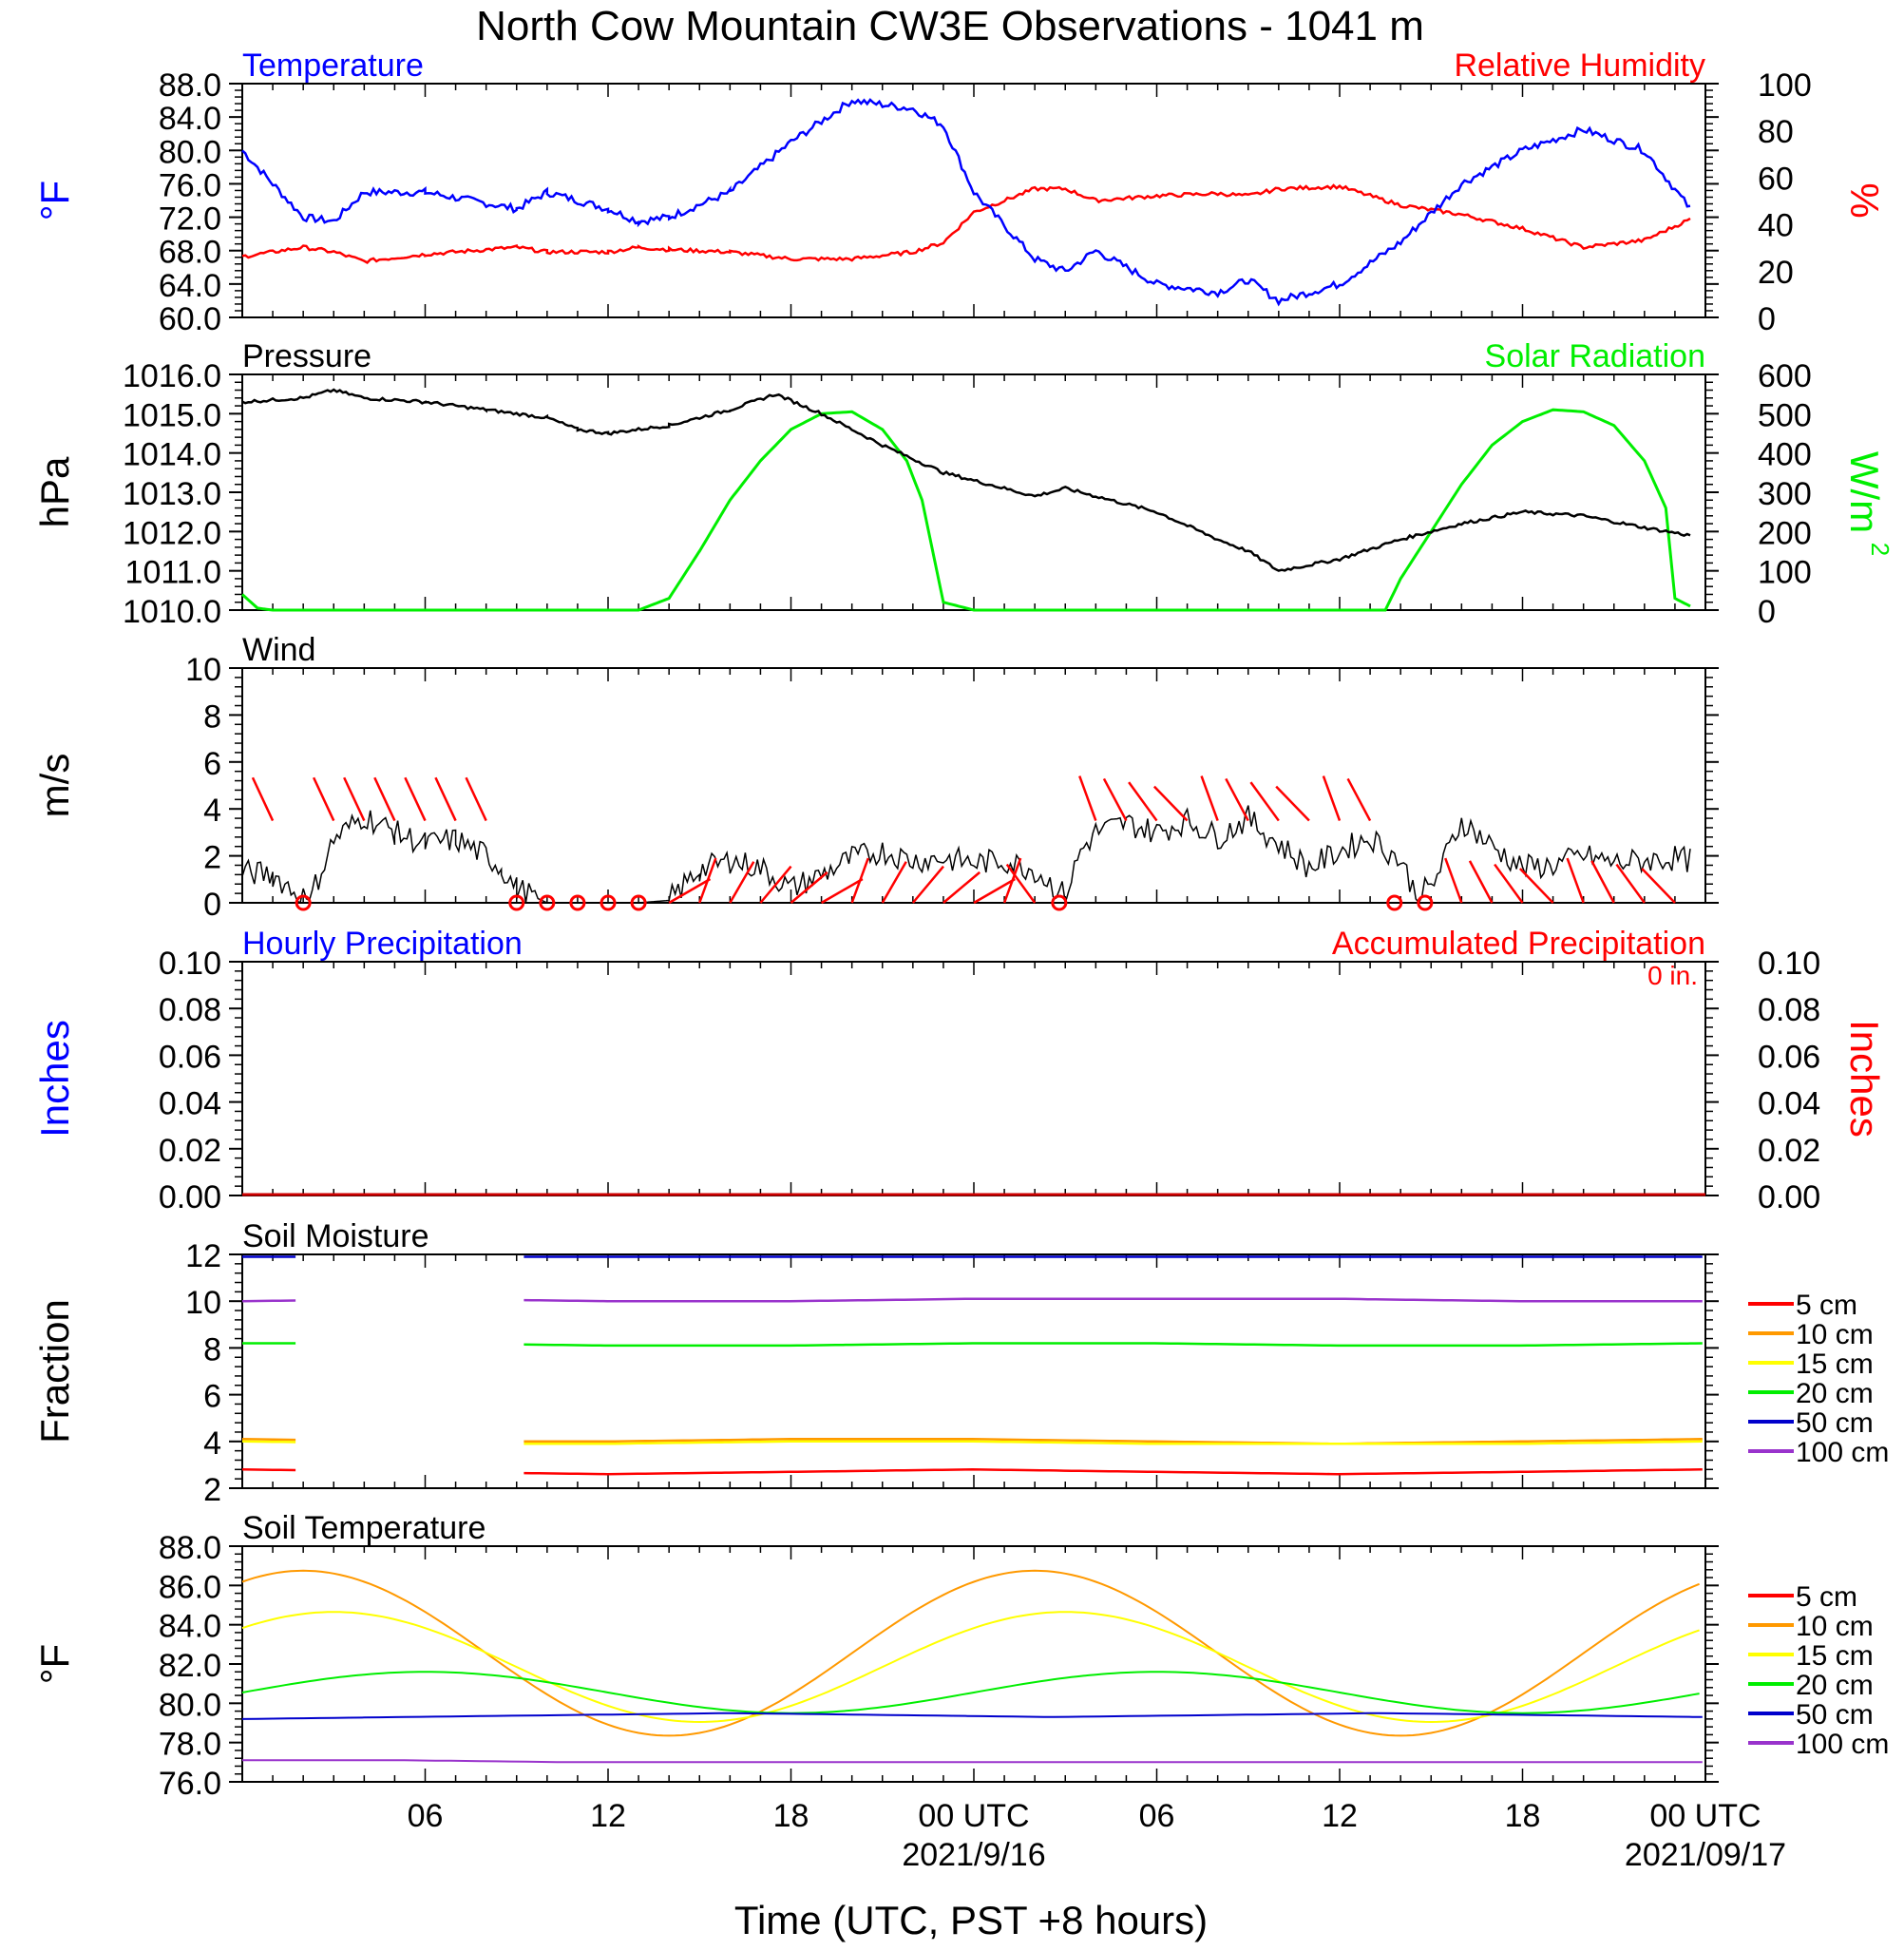  Describe the element at coordinates (1789, 1057) in the screenshot. I see `y2-tick-label: 0.06` at that location.